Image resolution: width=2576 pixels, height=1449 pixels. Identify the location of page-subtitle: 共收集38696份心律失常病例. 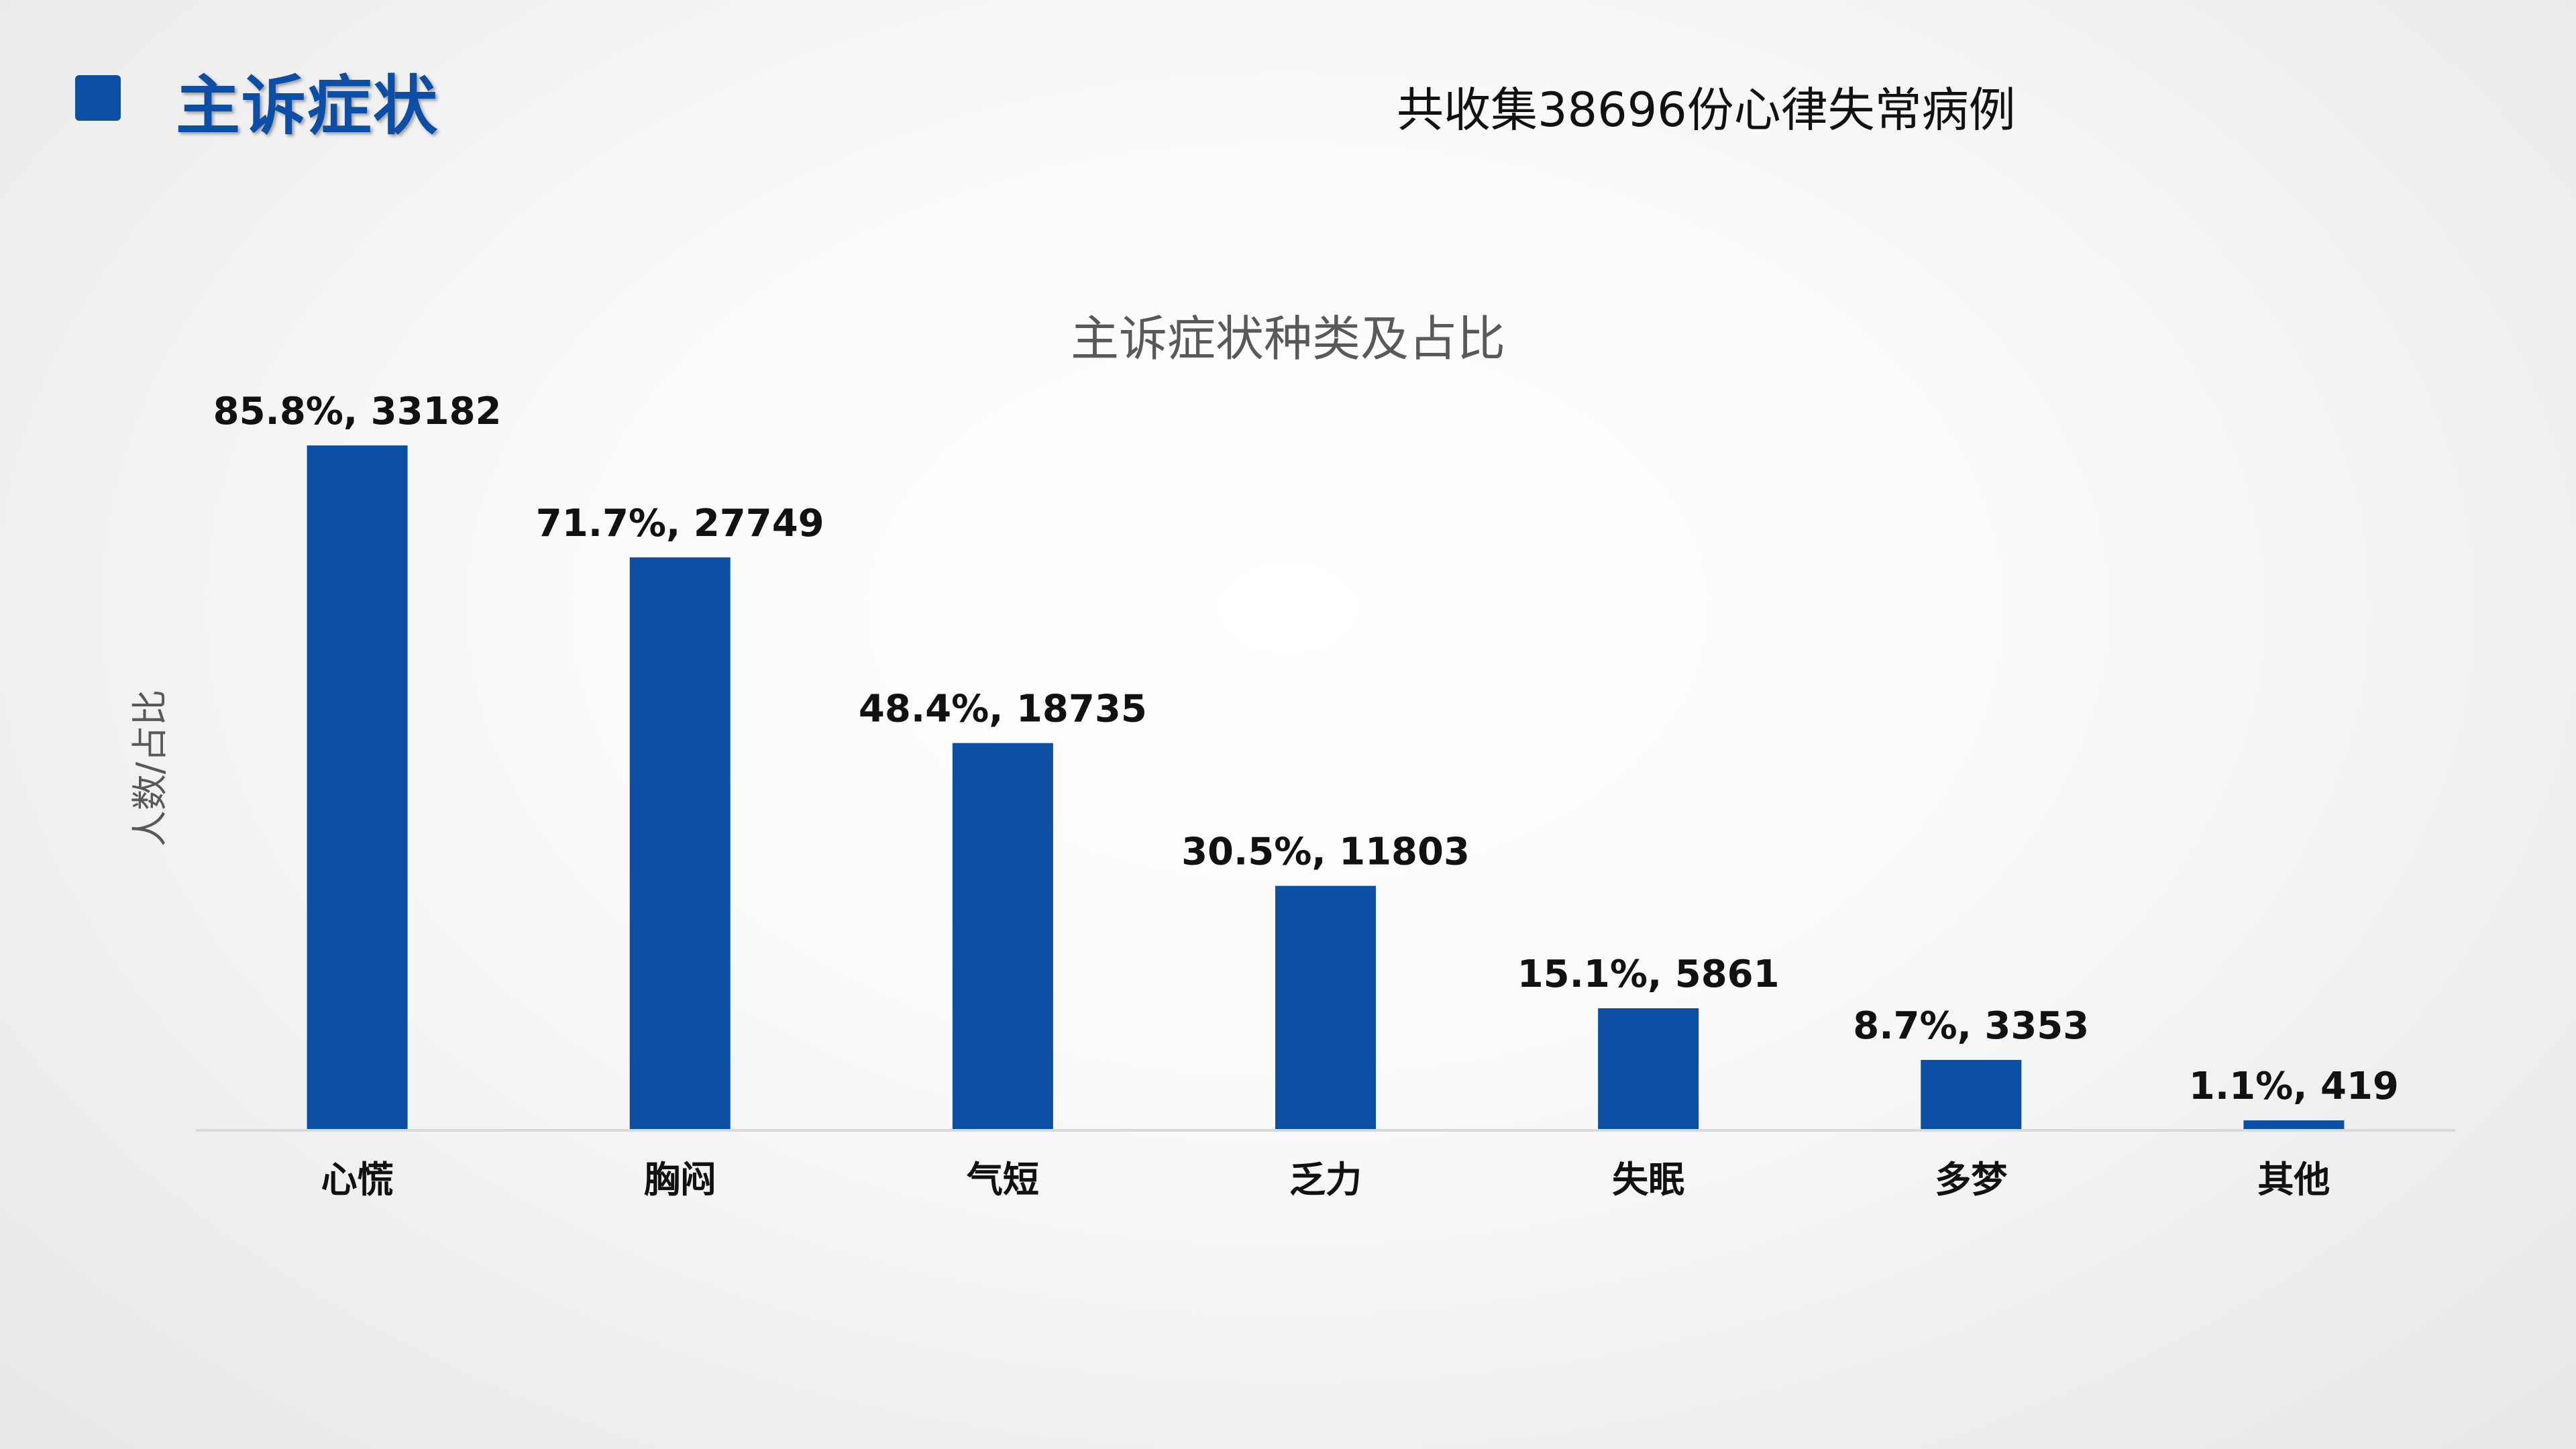
(1706, 110).